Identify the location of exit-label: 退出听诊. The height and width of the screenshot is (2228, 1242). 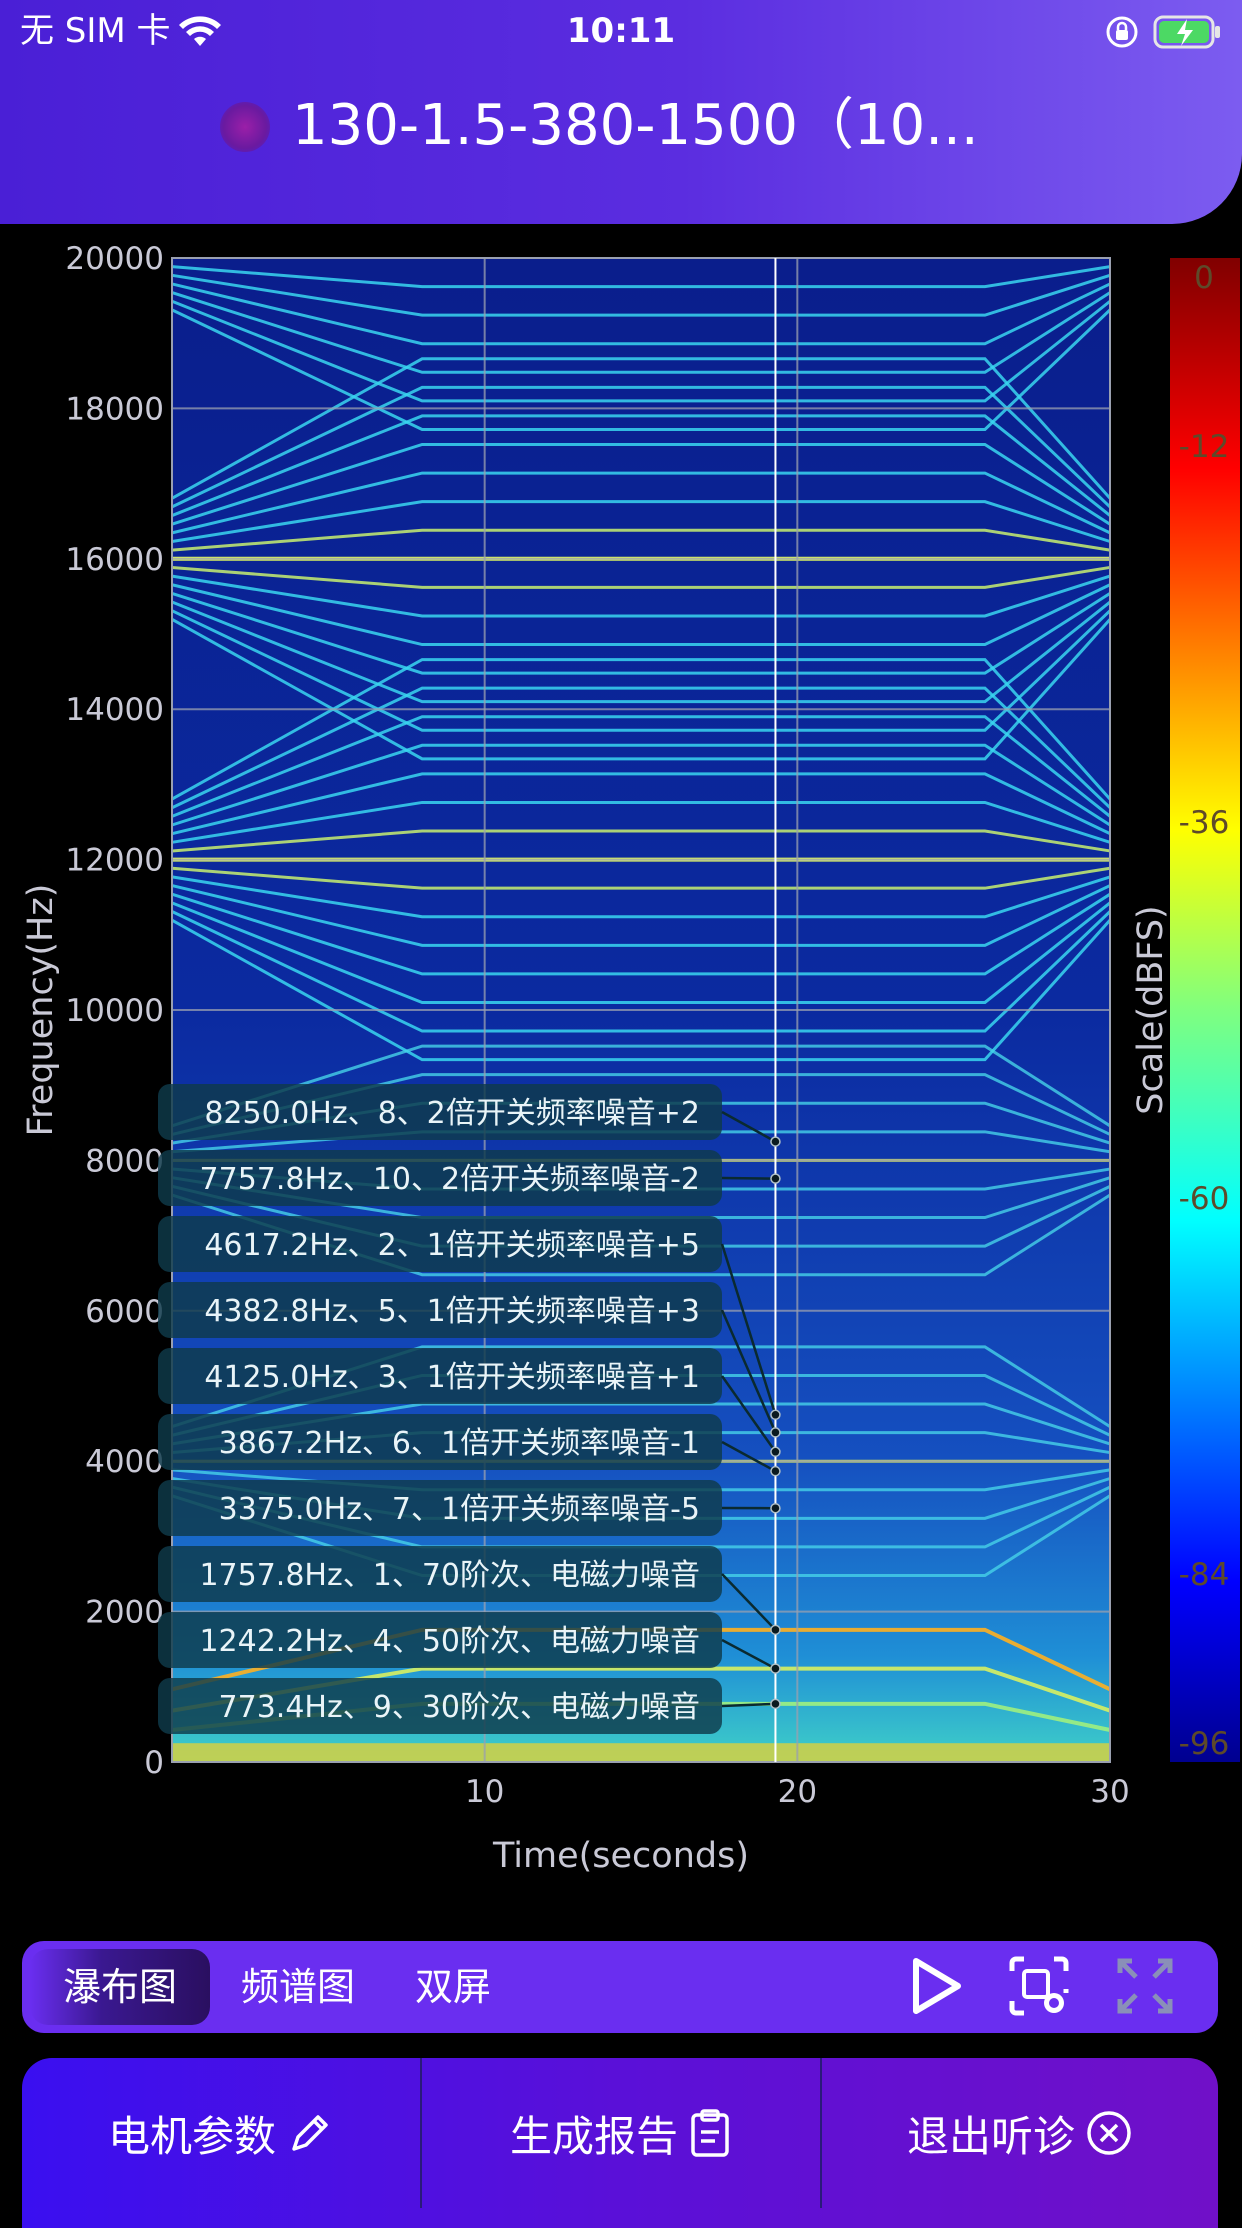
(991, 2133).